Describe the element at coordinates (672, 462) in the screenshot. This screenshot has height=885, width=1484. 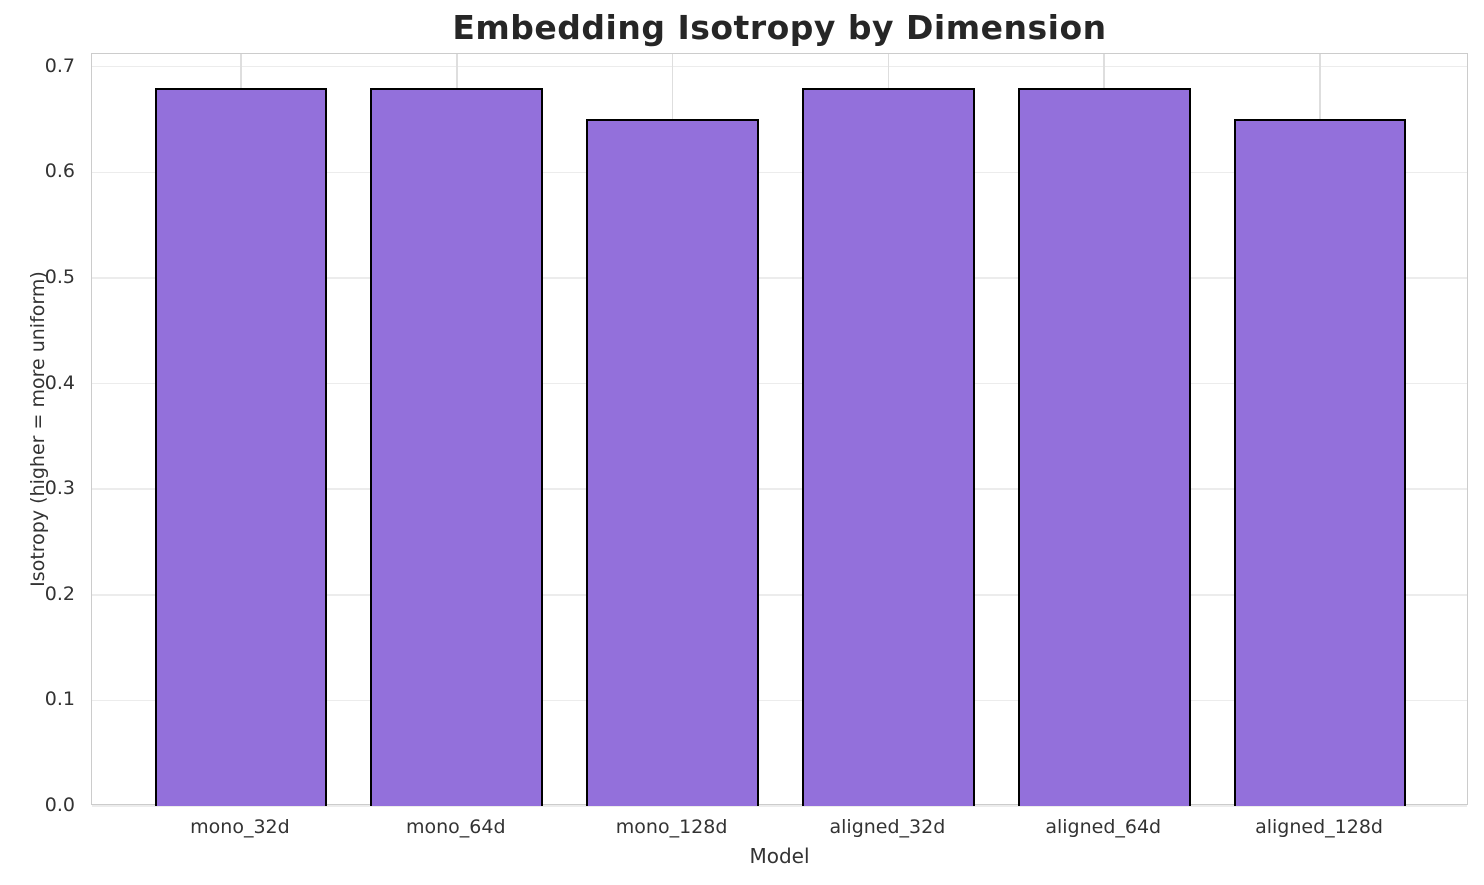
I see `bar-mono_128d` at that location.